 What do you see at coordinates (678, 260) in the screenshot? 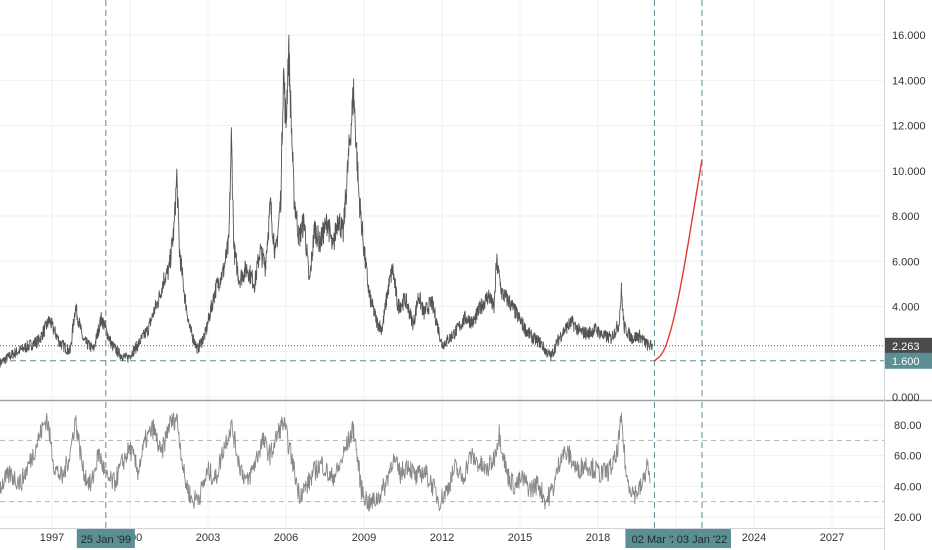
I see `projection-curve` at bounding box center [678, 260].